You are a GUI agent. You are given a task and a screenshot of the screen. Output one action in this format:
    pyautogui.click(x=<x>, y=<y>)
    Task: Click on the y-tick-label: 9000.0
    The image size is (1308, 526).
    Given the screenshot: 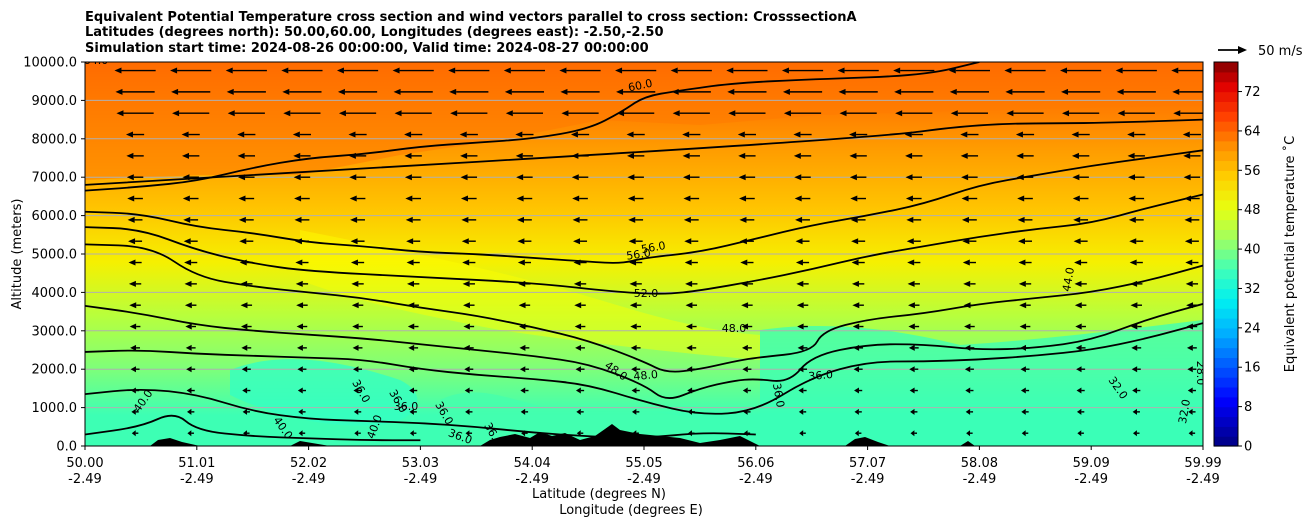 What is the action you would take?
    pyautogui.click(x=55, y=101)
    